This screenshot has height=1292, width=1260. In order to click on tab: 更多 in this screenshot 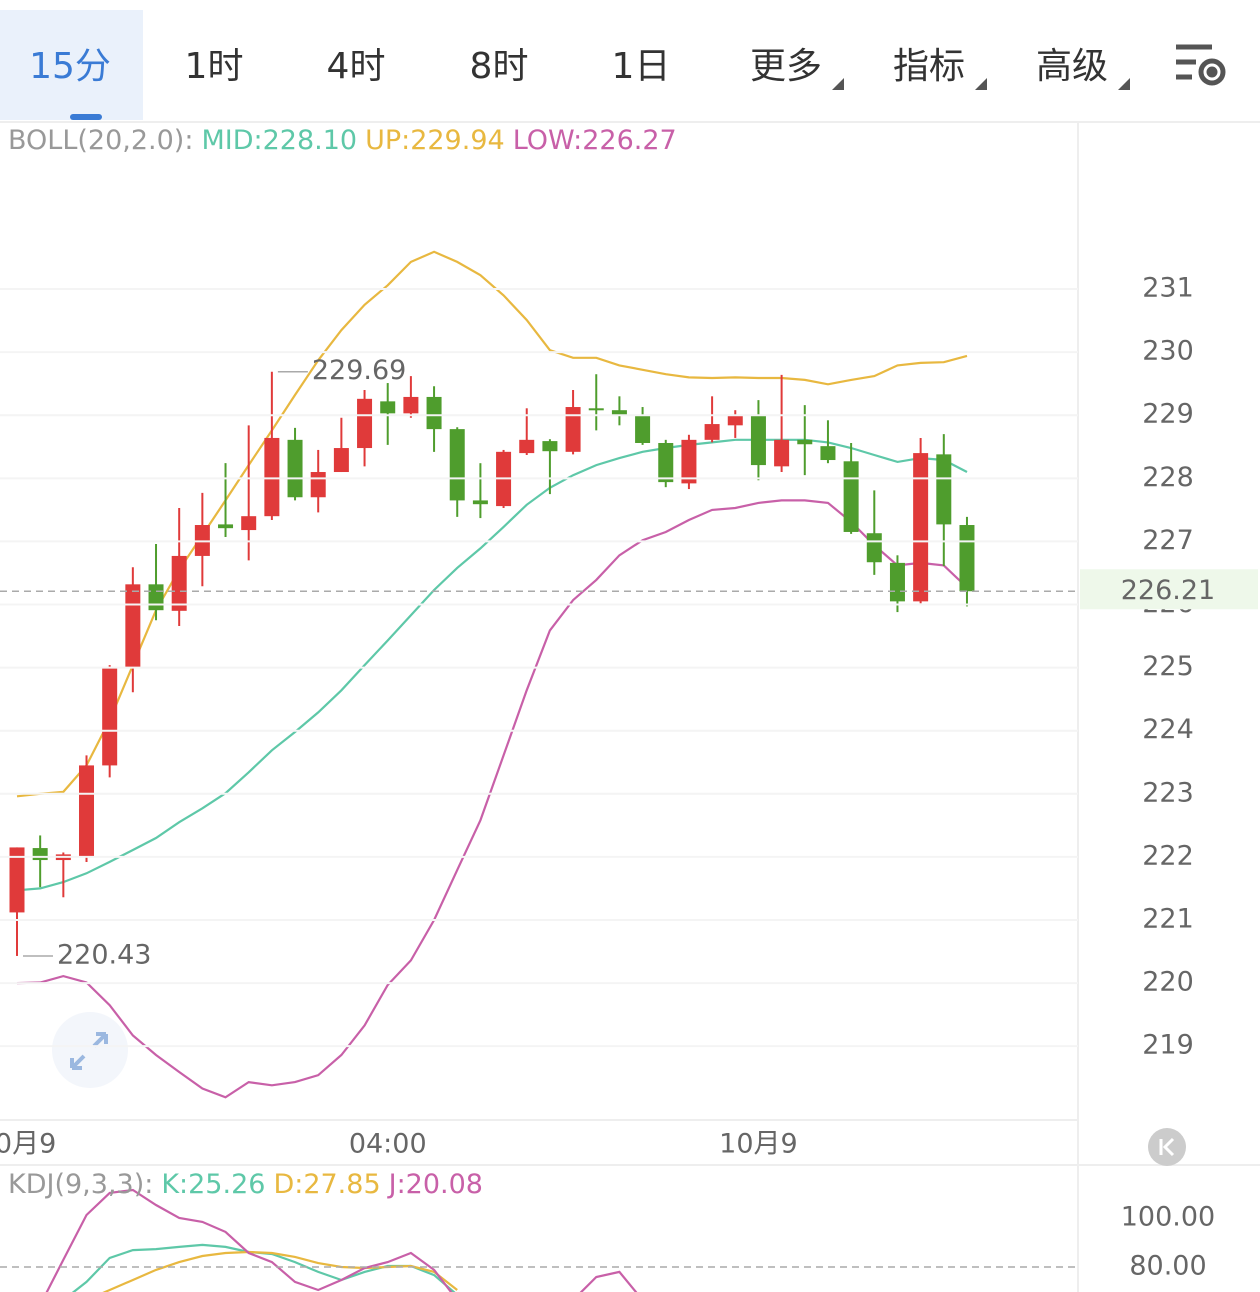, I will do `click(786, 66)`.